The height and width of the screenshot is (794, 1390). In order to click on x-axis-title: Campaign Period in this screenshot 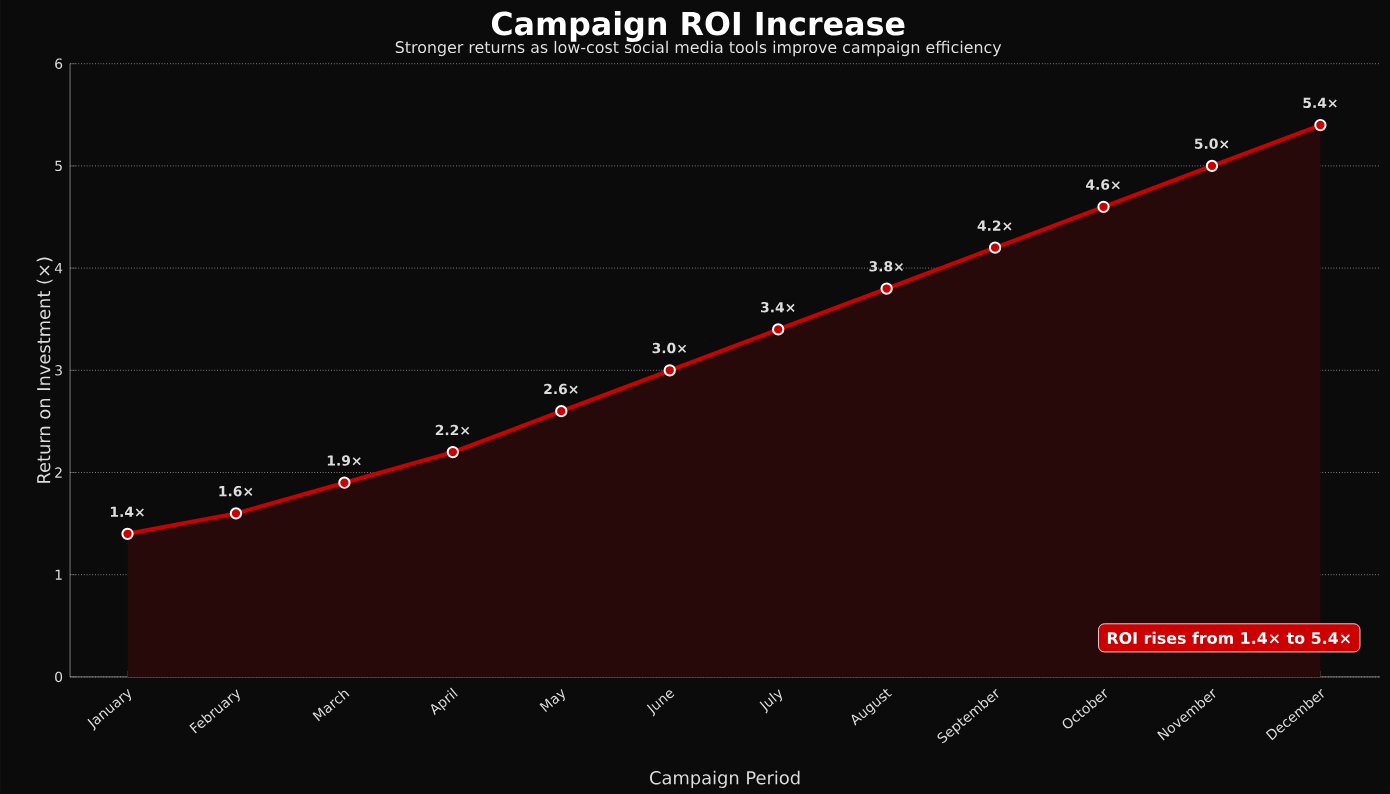, I will do `click(725, 779)`.